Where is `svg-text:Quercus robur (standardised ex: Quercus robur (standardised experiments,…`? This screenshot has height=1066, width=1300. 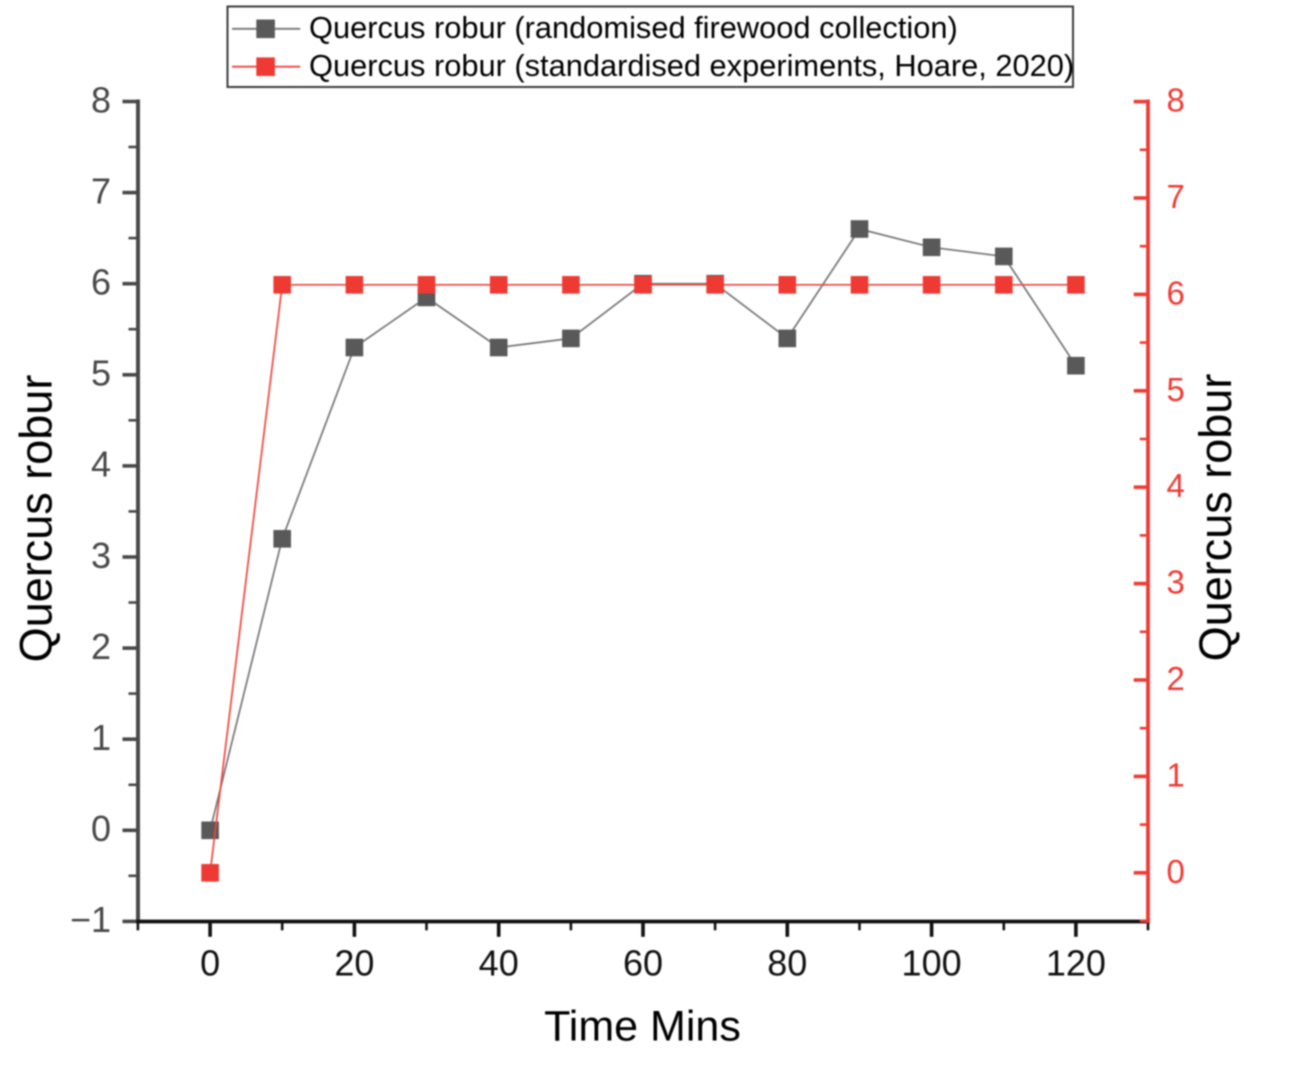 svg-text:Quercus robur (standardised ex: Quercus robur (standardised experiments,… is located at coordinates (691, 65).